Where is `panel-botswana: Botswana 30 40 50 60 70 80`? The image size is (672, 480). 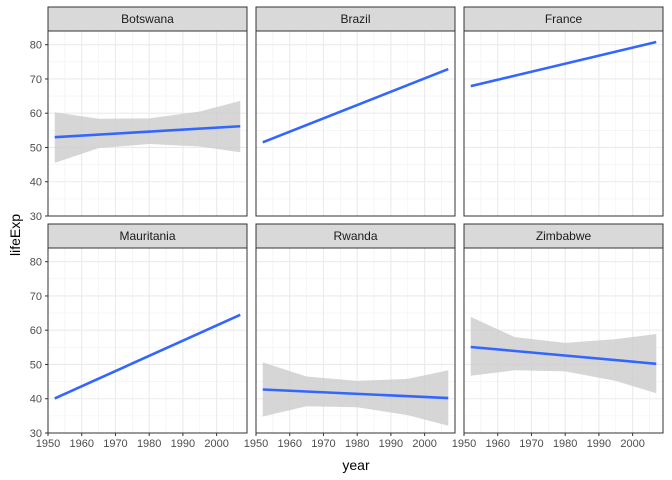
panel-botswana: Botswana 30 40 50 60 70 80 is located at coordinates (139, 114).